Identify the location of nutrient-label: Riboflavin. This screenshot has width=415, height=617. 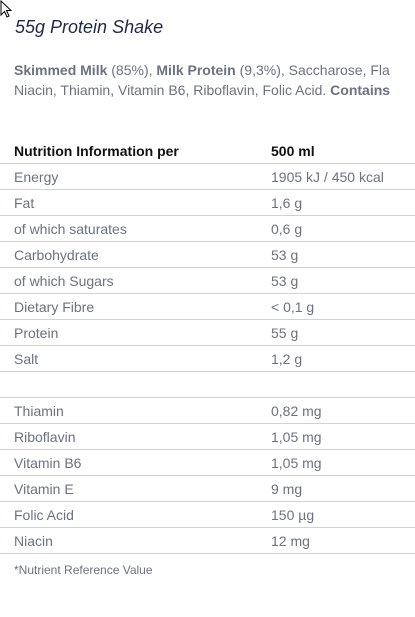
(135, 436).